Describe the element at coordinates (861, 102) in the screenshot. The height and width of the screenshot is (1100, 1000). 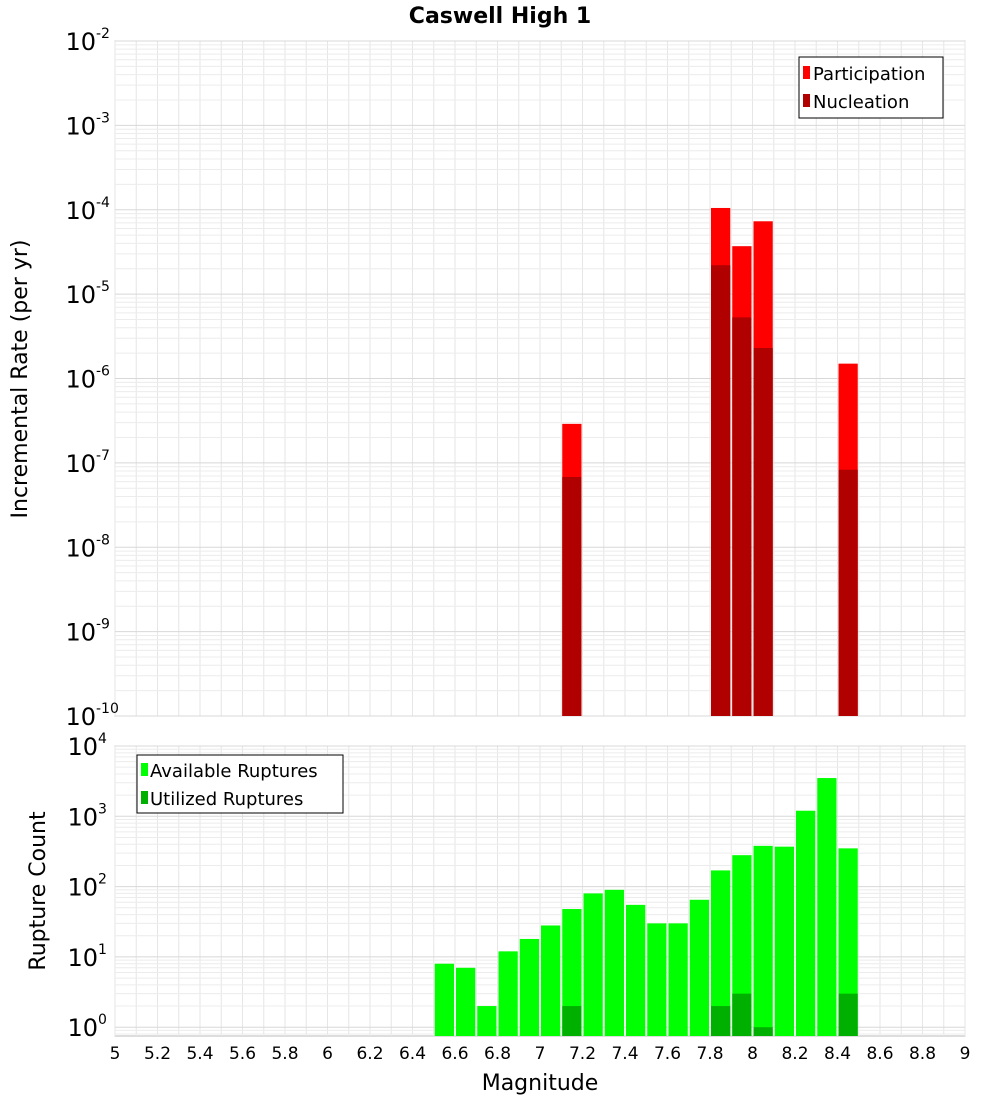
I see `legend-label-nucleation: Nucleation` at that location.